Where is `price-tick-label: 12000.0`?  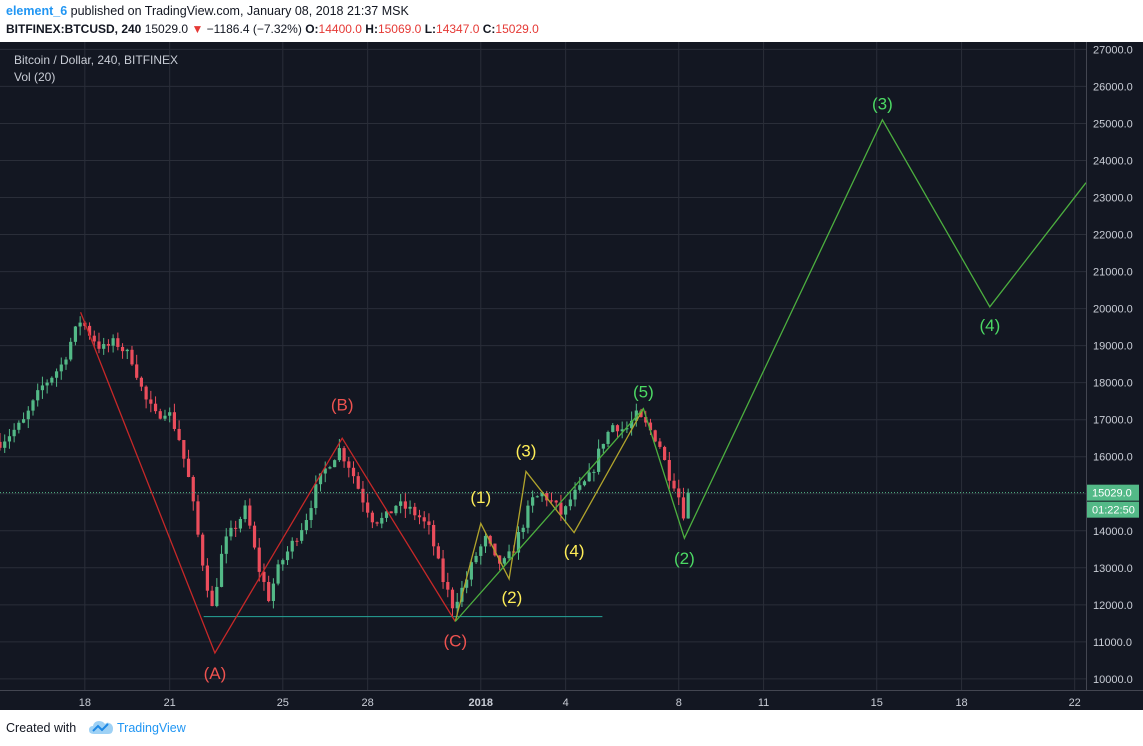
price-tick-label: 12000.0 is located at coordinates (1113, 606).